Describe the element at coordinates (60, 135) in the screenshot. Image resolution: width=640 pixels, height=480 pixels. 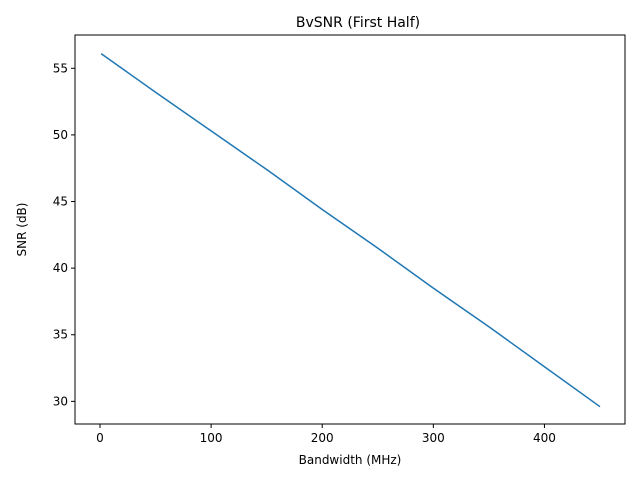
I see `y-tick-label: 50` at that location.